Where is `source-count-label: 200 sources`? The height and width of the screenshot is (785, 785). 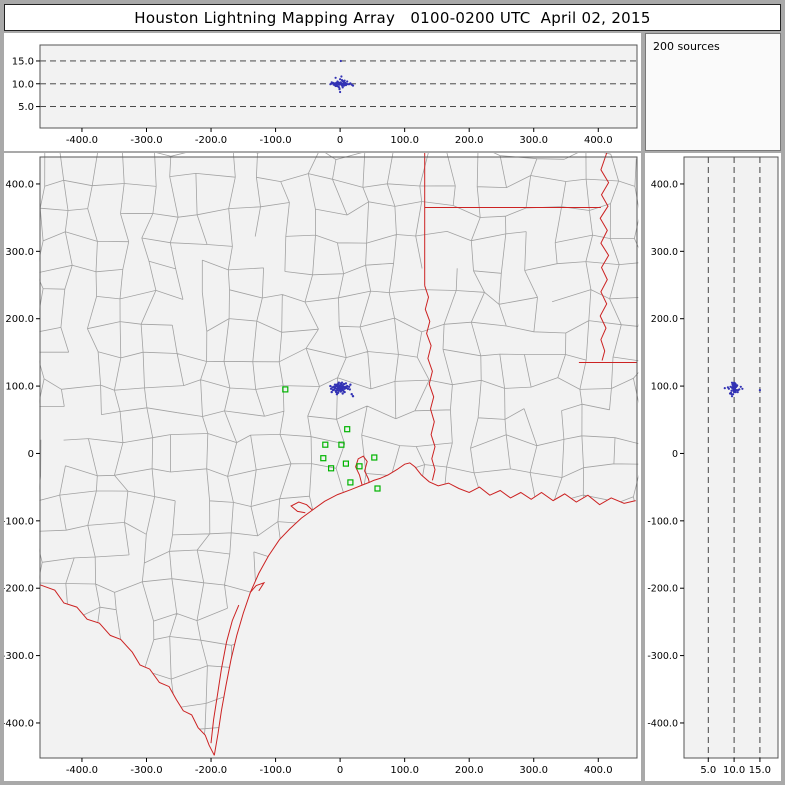
source-count-label: 200 sources is located at coordinates (686, 46).